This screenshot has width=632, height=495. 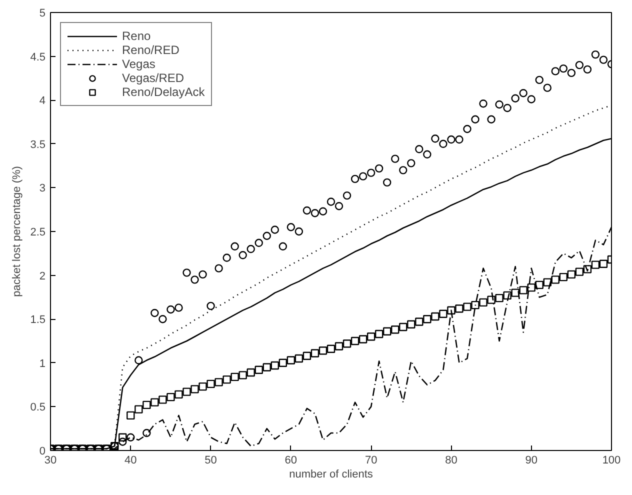 What do you see at coordinates (38, 408) in the screenshot?
I see `y-tick-label: 0.5` at bounding box center [38, 408].